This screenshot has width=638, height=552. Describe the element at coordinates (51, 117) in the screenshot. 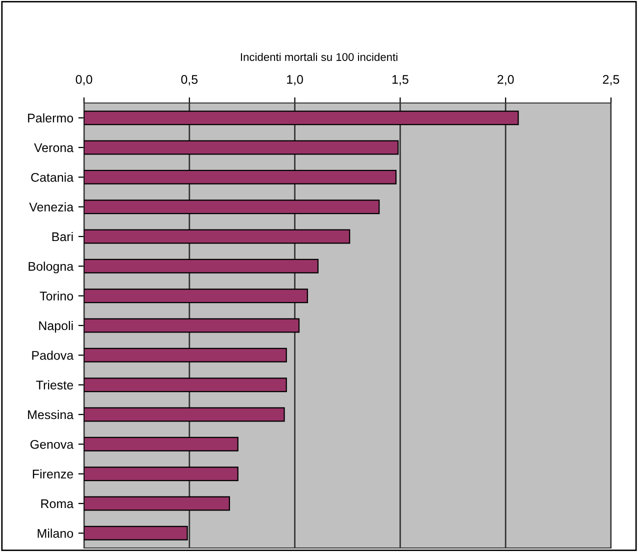

I see `y-tick-label: Palermo` at that location.